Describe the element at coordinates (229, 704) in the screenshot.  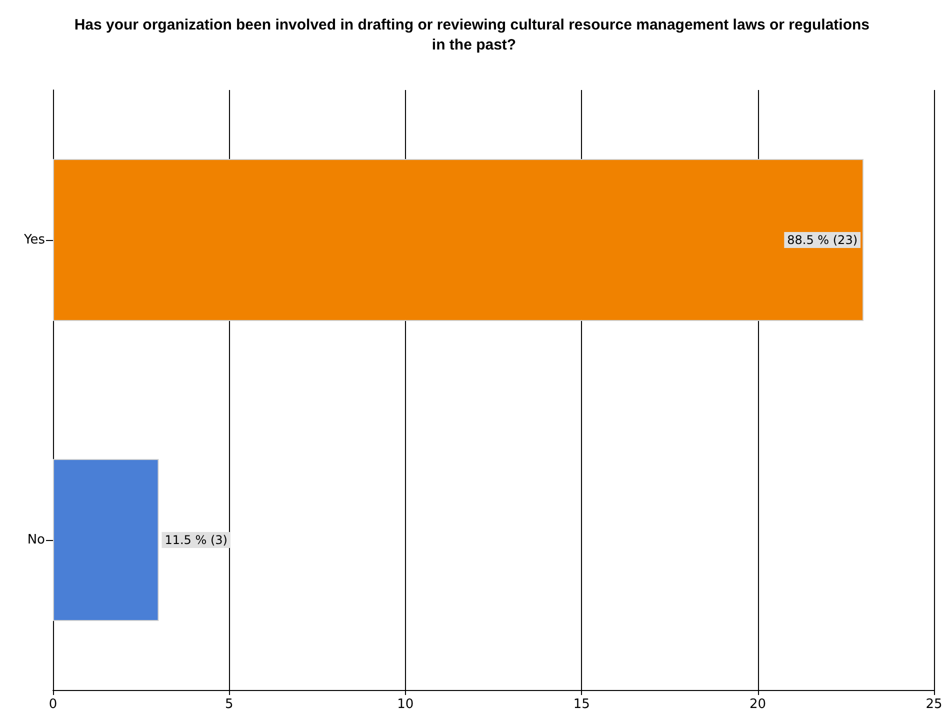
I see `x-tick-label: 5` at that location.